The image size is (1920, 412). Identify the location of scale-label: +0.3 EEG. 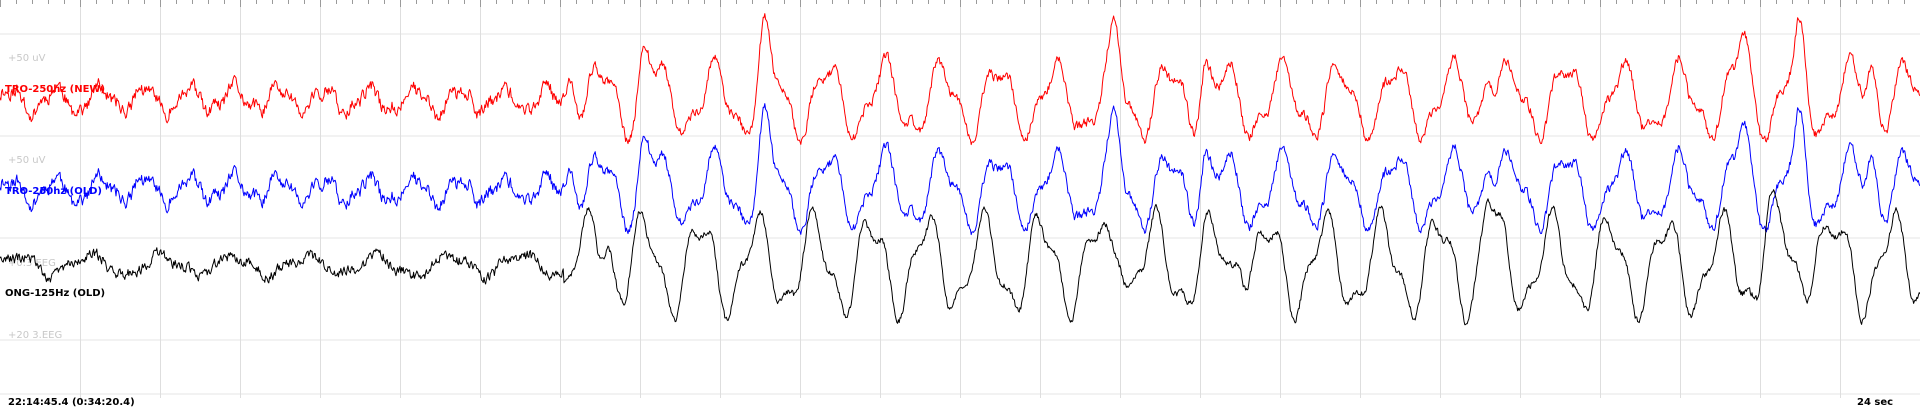
(32, 263).